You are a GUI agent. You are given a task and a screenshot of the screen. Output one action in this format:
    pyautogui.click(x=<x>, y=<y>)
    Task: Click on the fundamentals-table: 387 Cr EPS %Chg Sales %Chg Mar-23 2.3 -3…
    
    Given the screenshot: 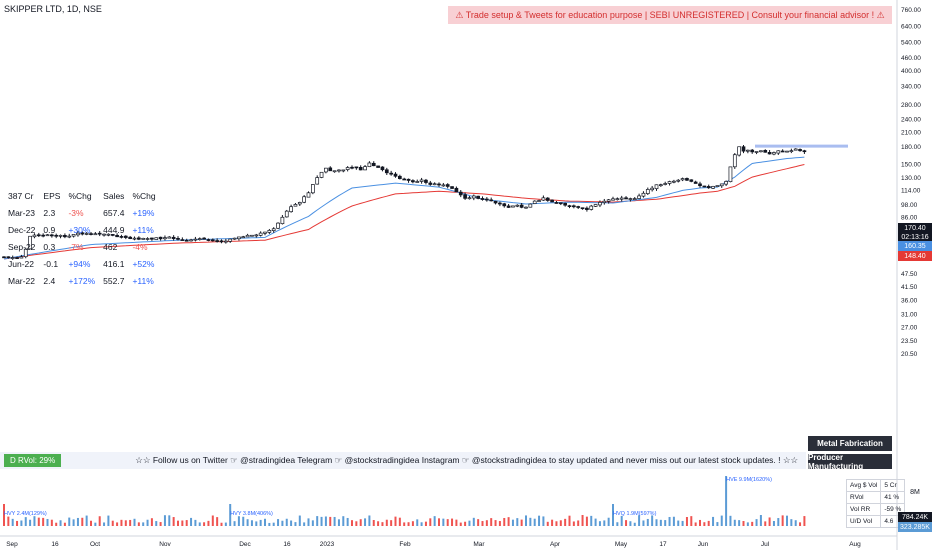 What is the action you would take?
    pyautogui.click(x=82, y=238)
    